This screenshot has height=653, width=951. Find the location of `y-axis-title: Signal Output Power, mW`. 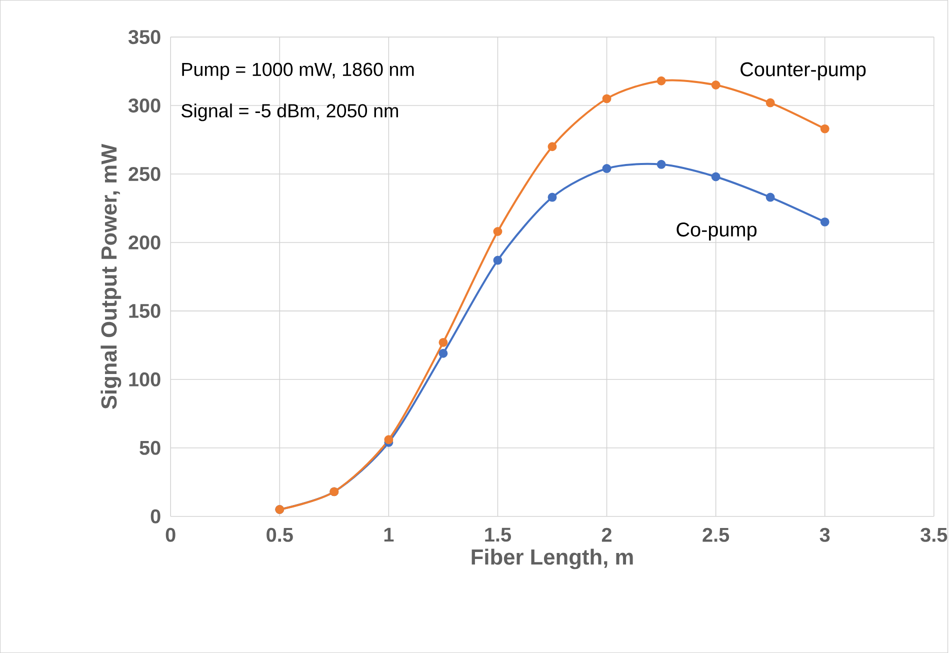

y-axis-title: Signal Output Power, mW is located at coordinates (111, 276).